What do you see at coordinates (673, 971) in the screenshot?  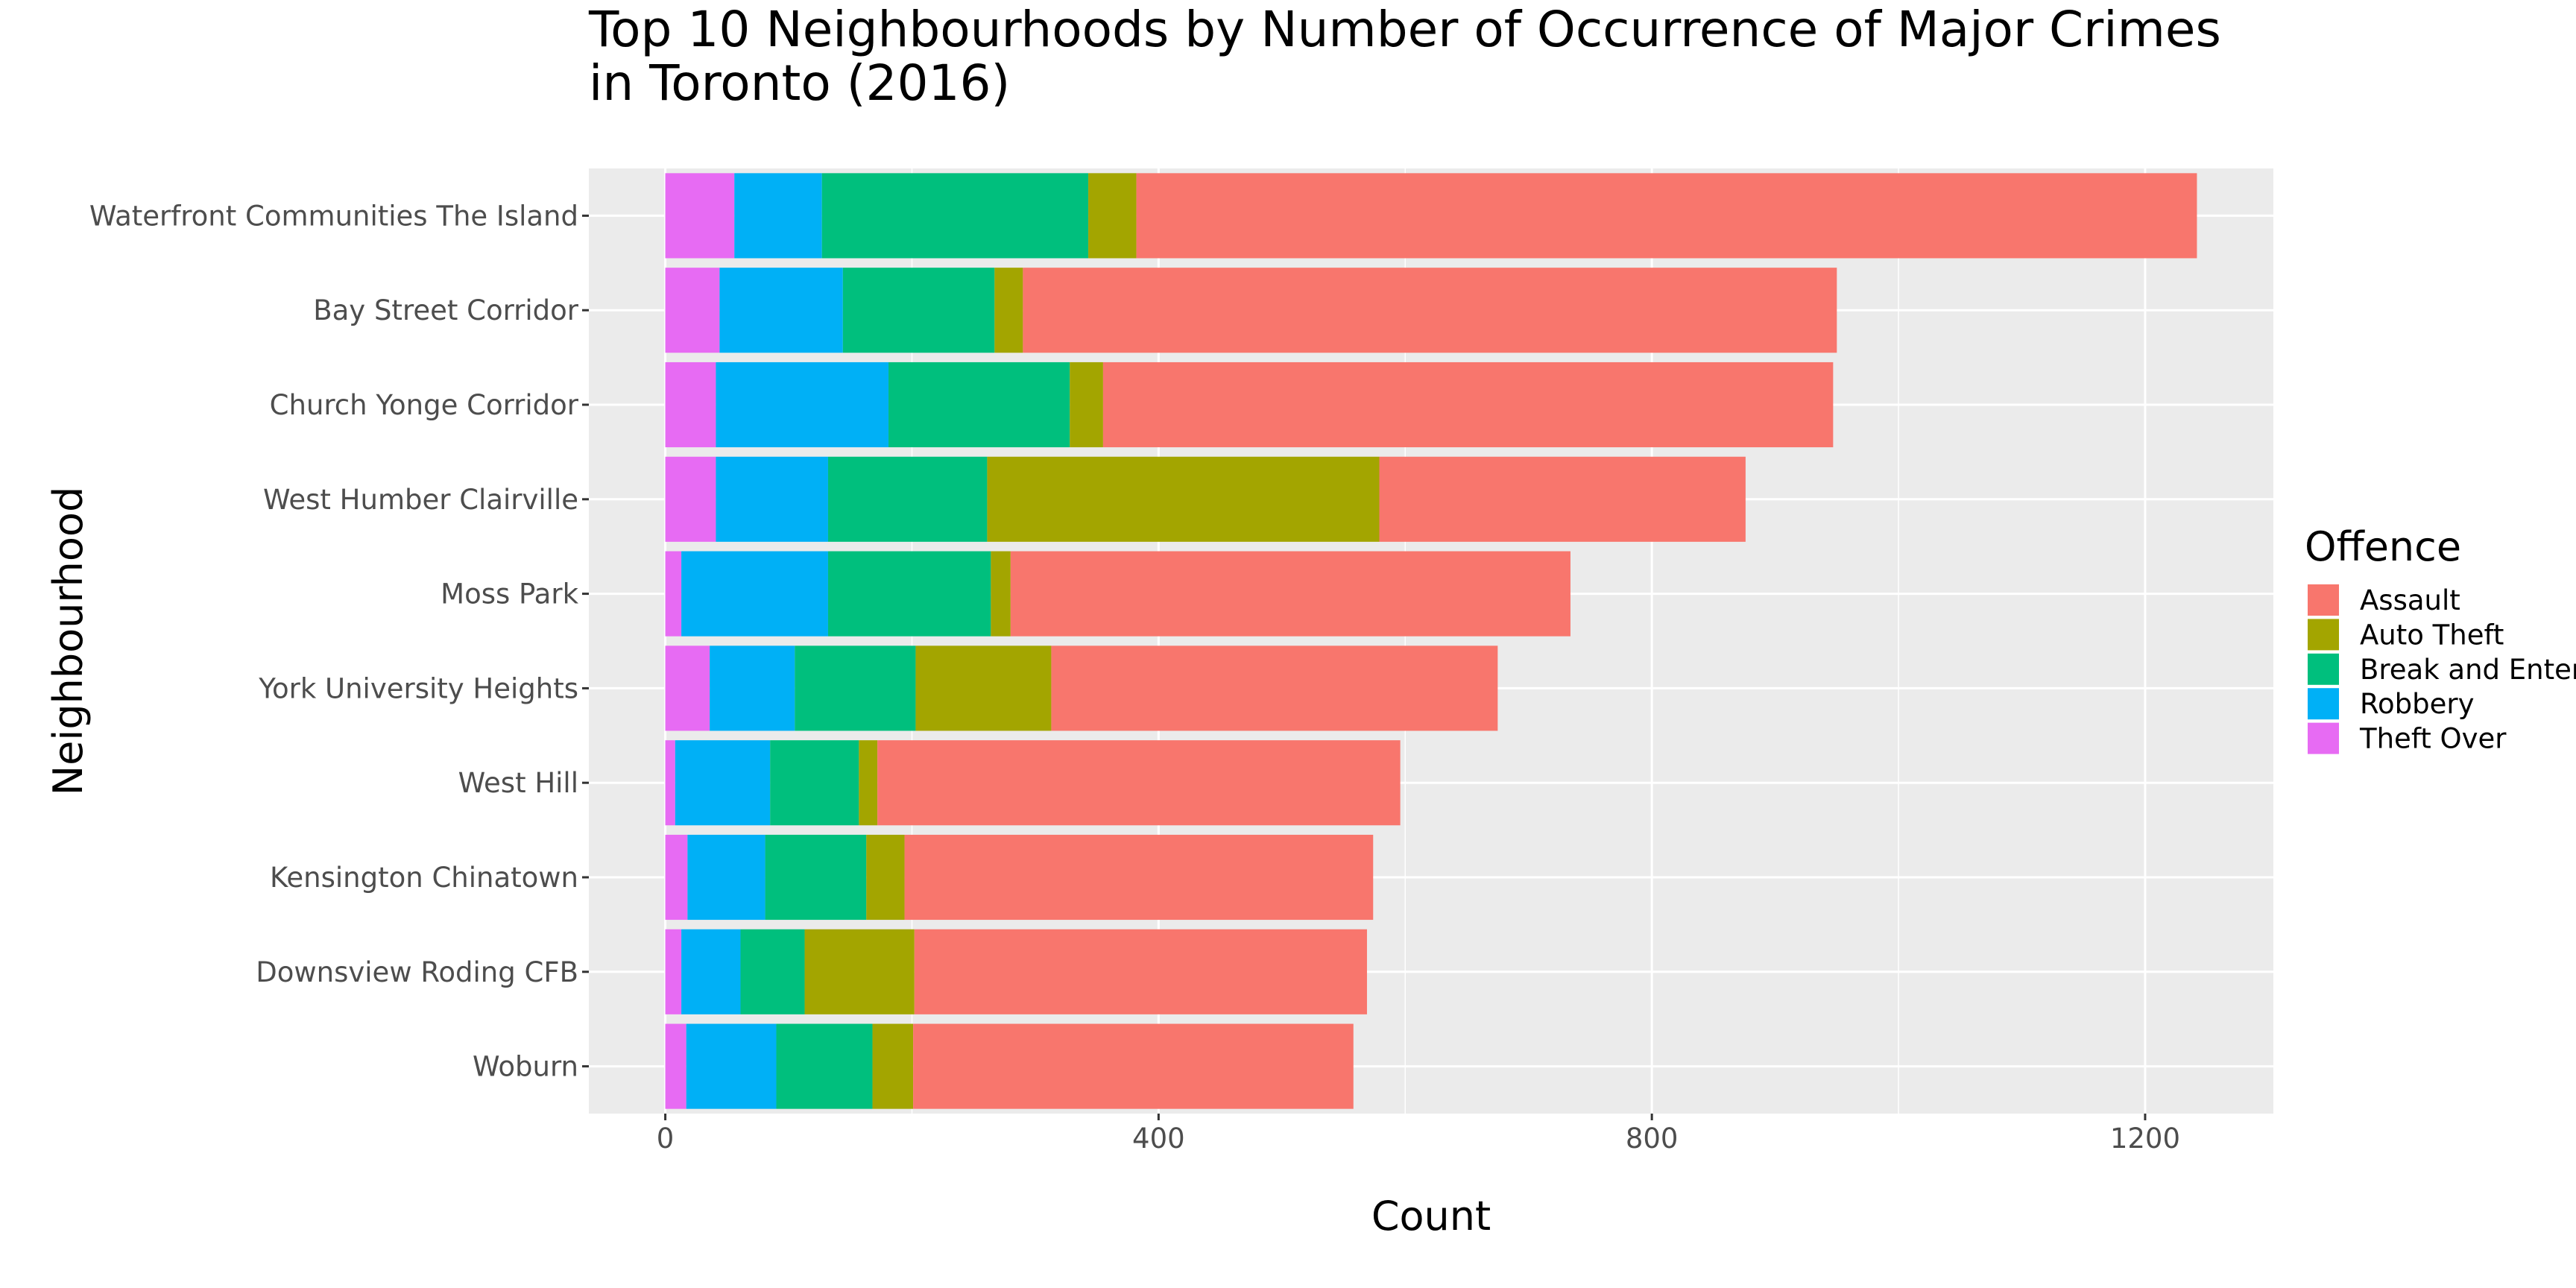 I see `bar-theft-over-downsview-roding-cfb` at bounding box center [673, 971].